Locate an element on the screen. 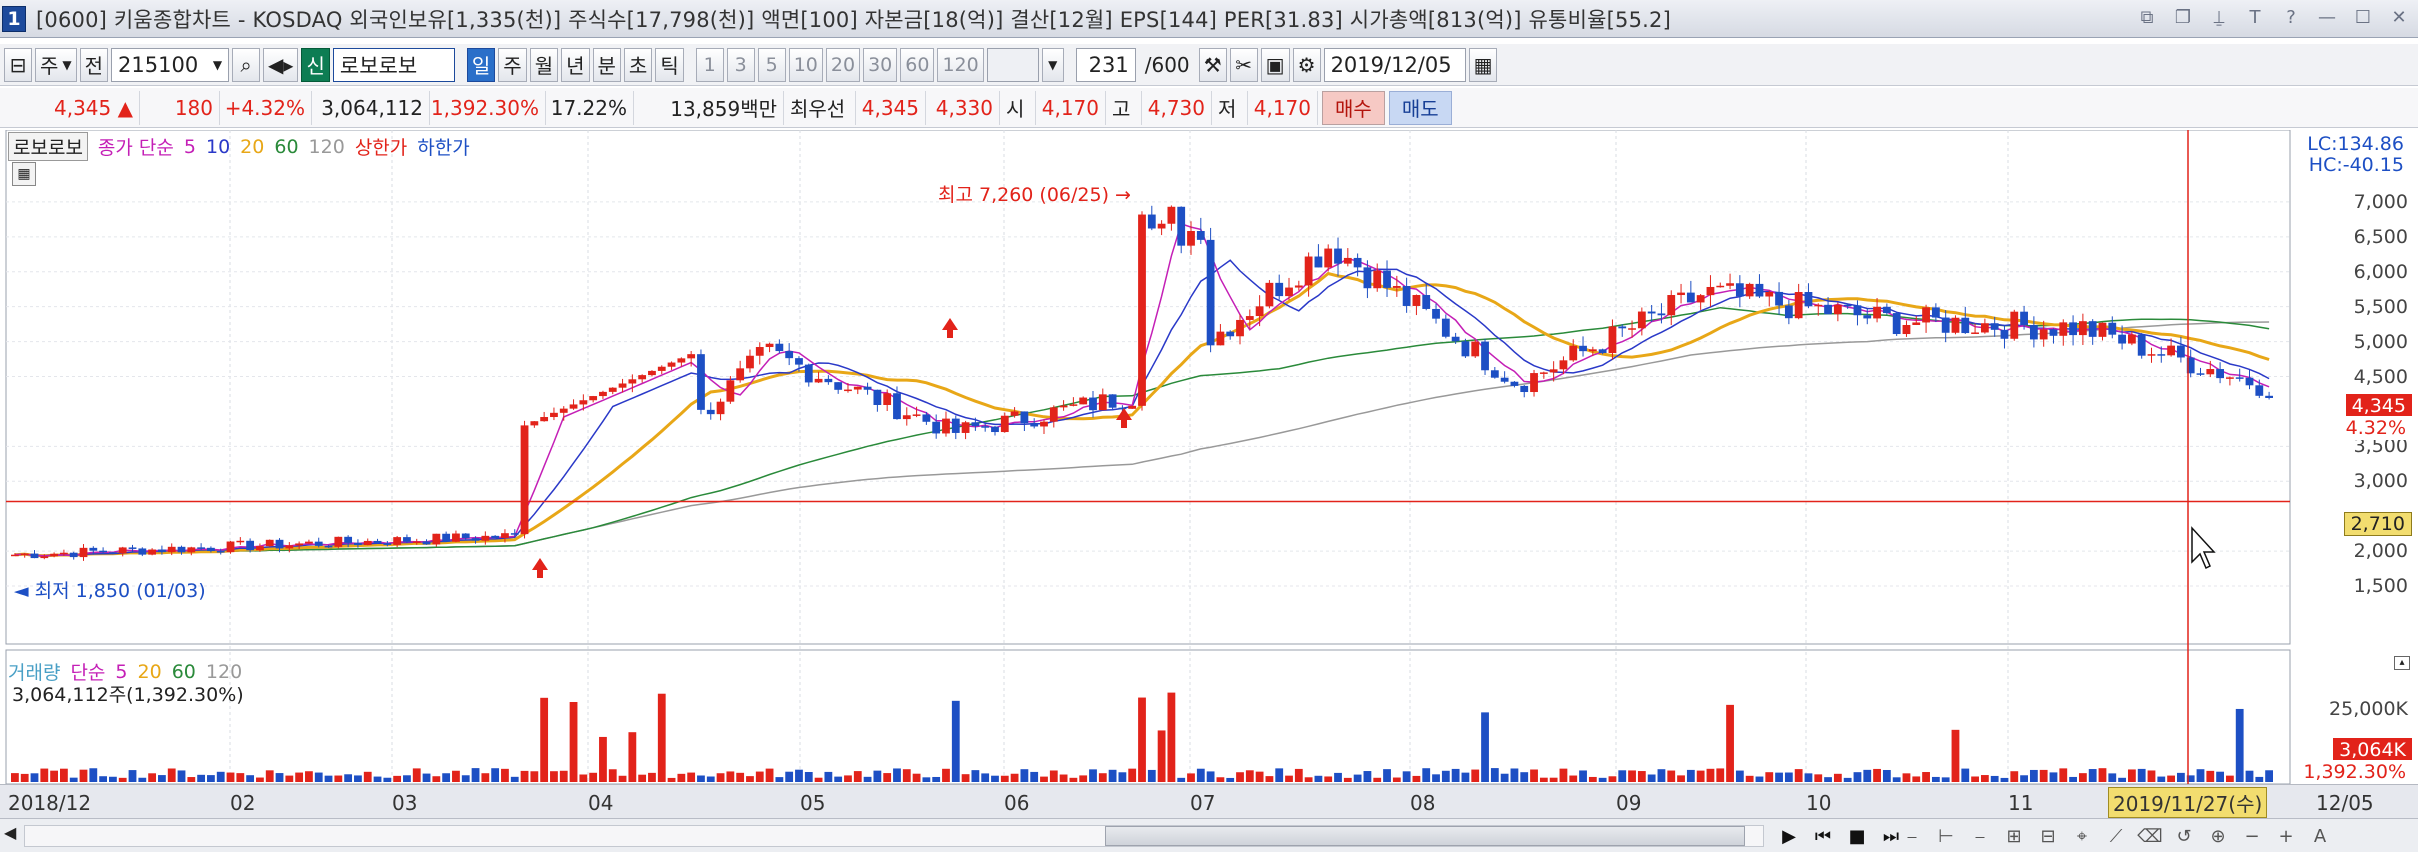 This screenshot has height=864, width=2418. tab-day: 일 is located at coordinates (481, 64).